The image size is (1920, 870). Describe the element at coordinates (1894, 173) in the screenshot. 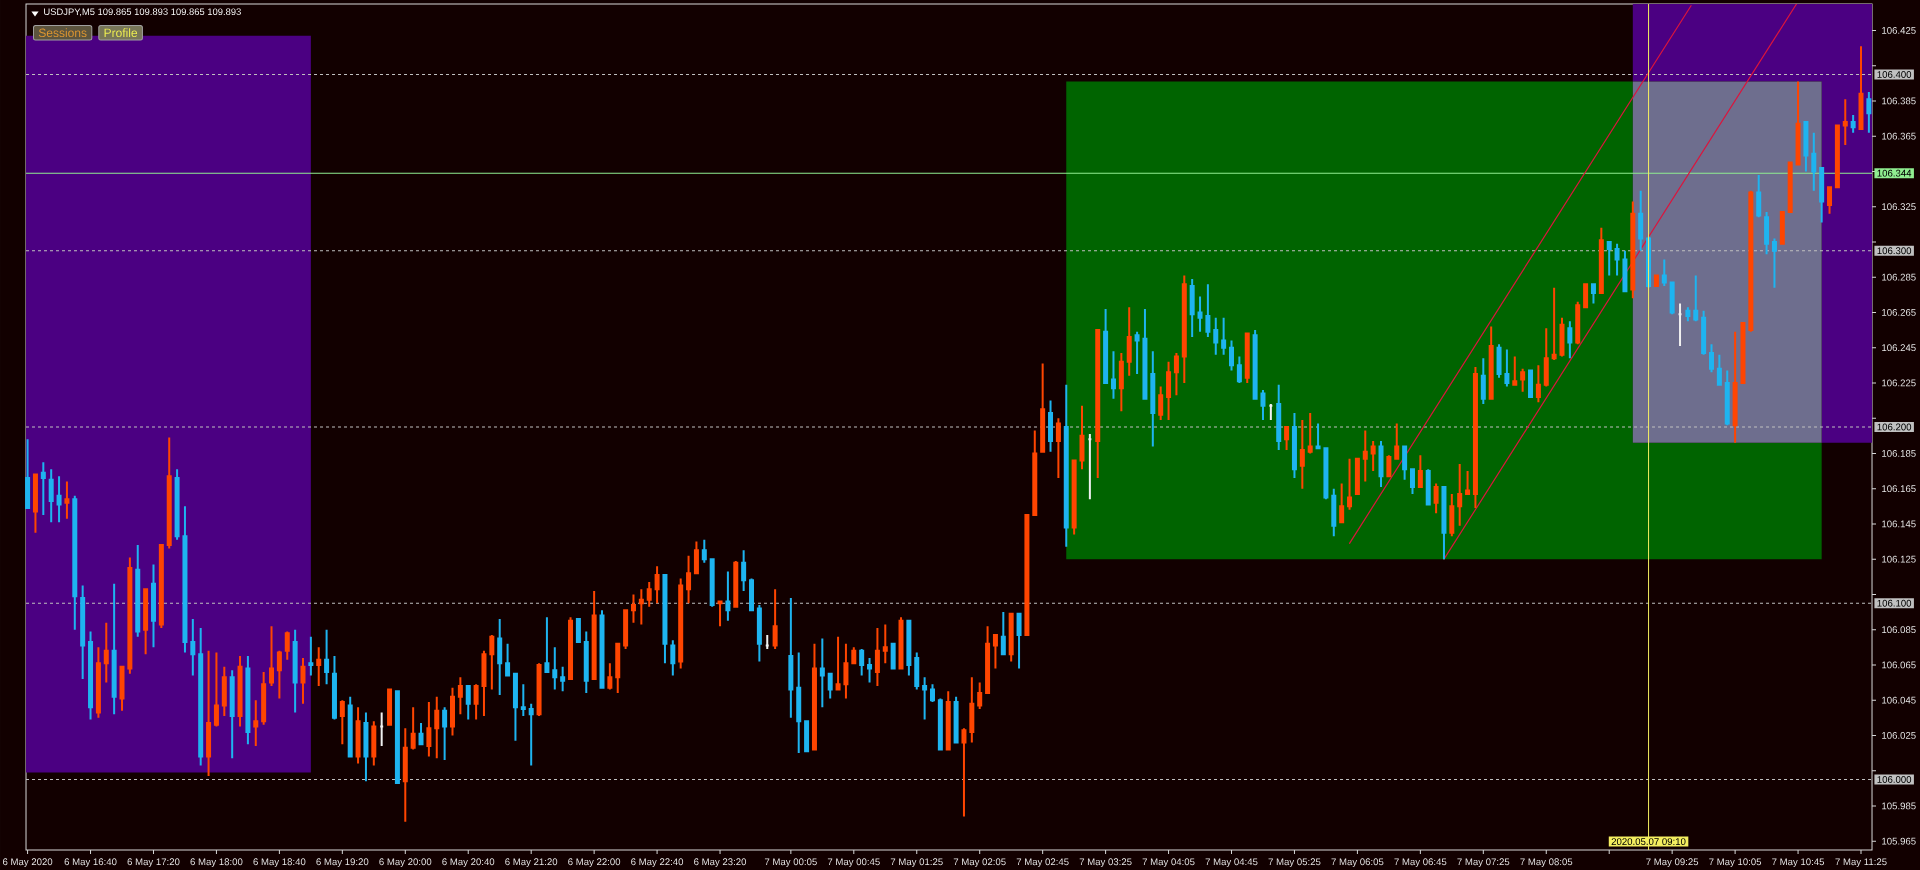

I see `ref-line-label: 106.344` at that location.